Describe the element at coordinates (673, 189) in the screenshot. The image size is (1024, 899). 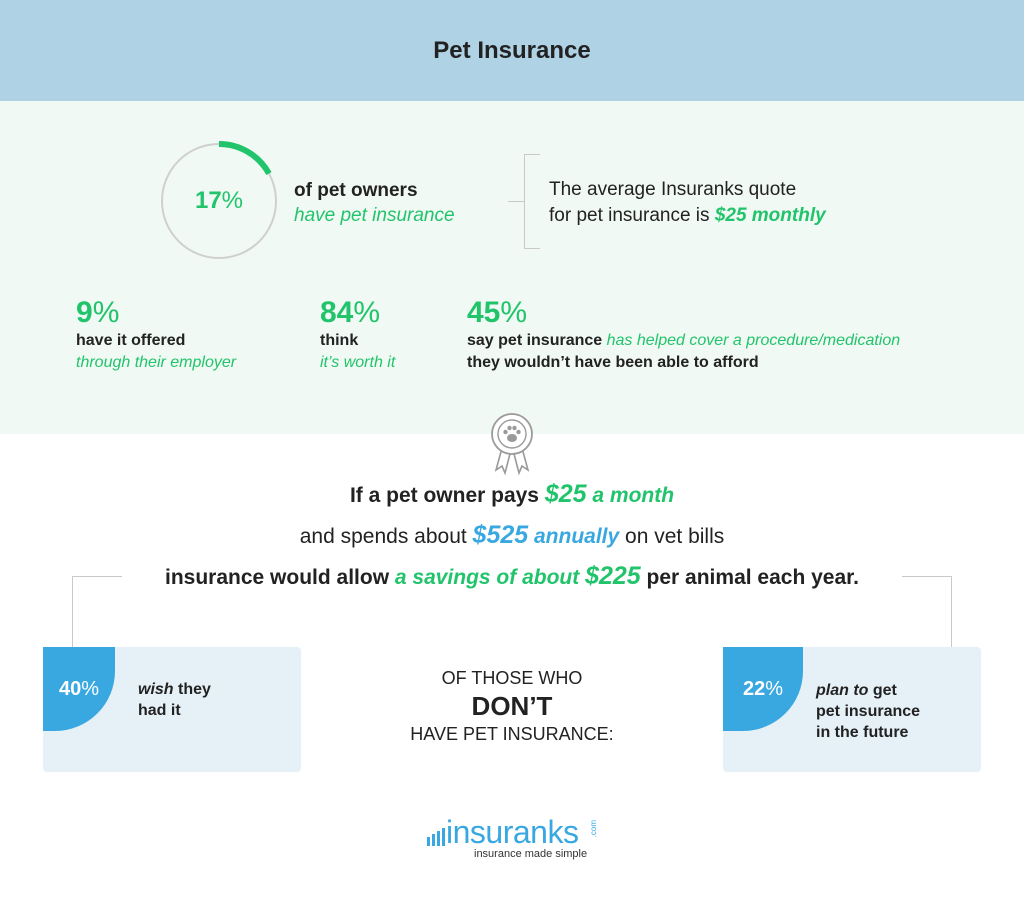
I see `quote-line1: The average Insuranks quote` at that location.